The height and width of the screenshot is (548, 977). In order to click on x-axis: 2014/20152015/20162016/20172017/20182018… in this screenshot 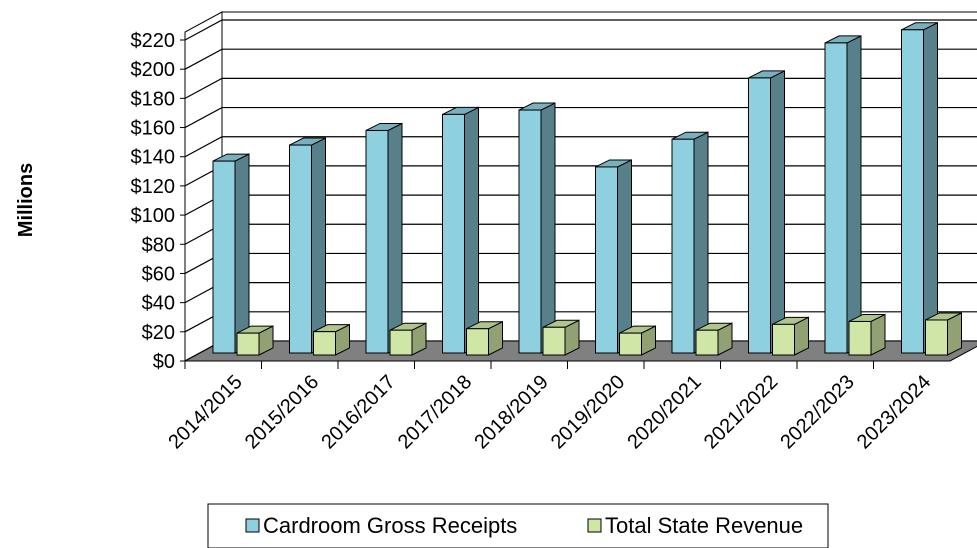, I will do `click(557, 406)`.